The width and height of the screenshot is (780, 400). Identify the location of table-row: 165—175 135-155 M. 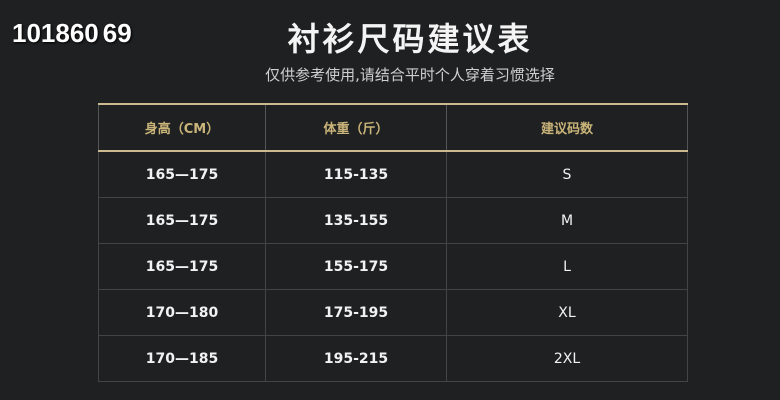
(393, 220).